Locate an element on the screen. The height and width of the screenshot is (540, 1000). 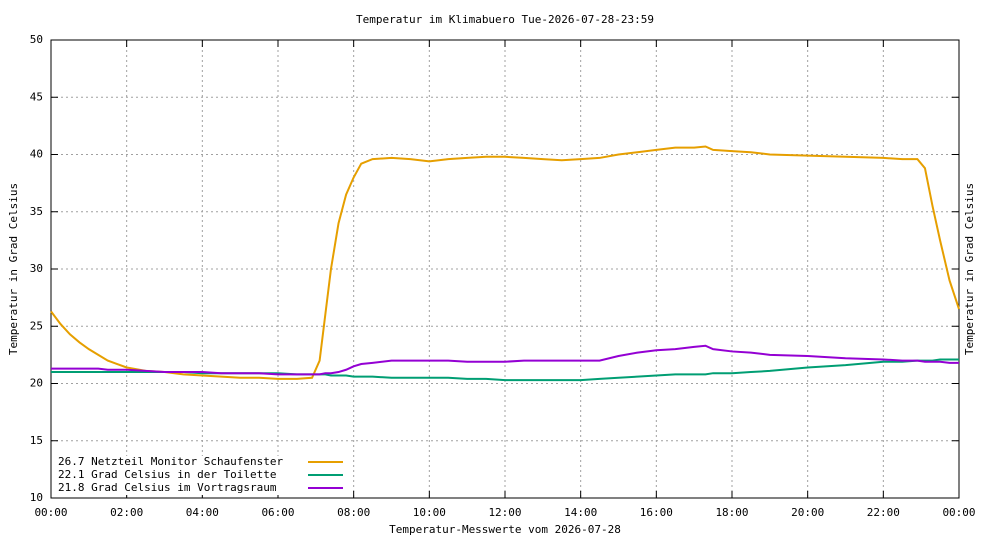
x-tick-label: 04:00 is located at coordinates (202, 512).